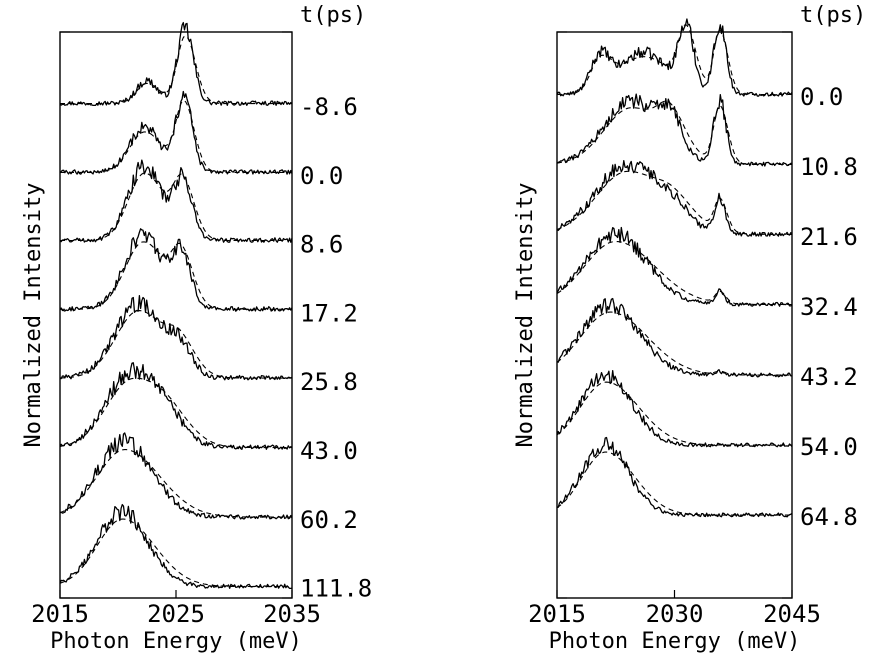 This screenshot has height=662, width=880. I want to click on time-label: -8.6, so click(329, 107).